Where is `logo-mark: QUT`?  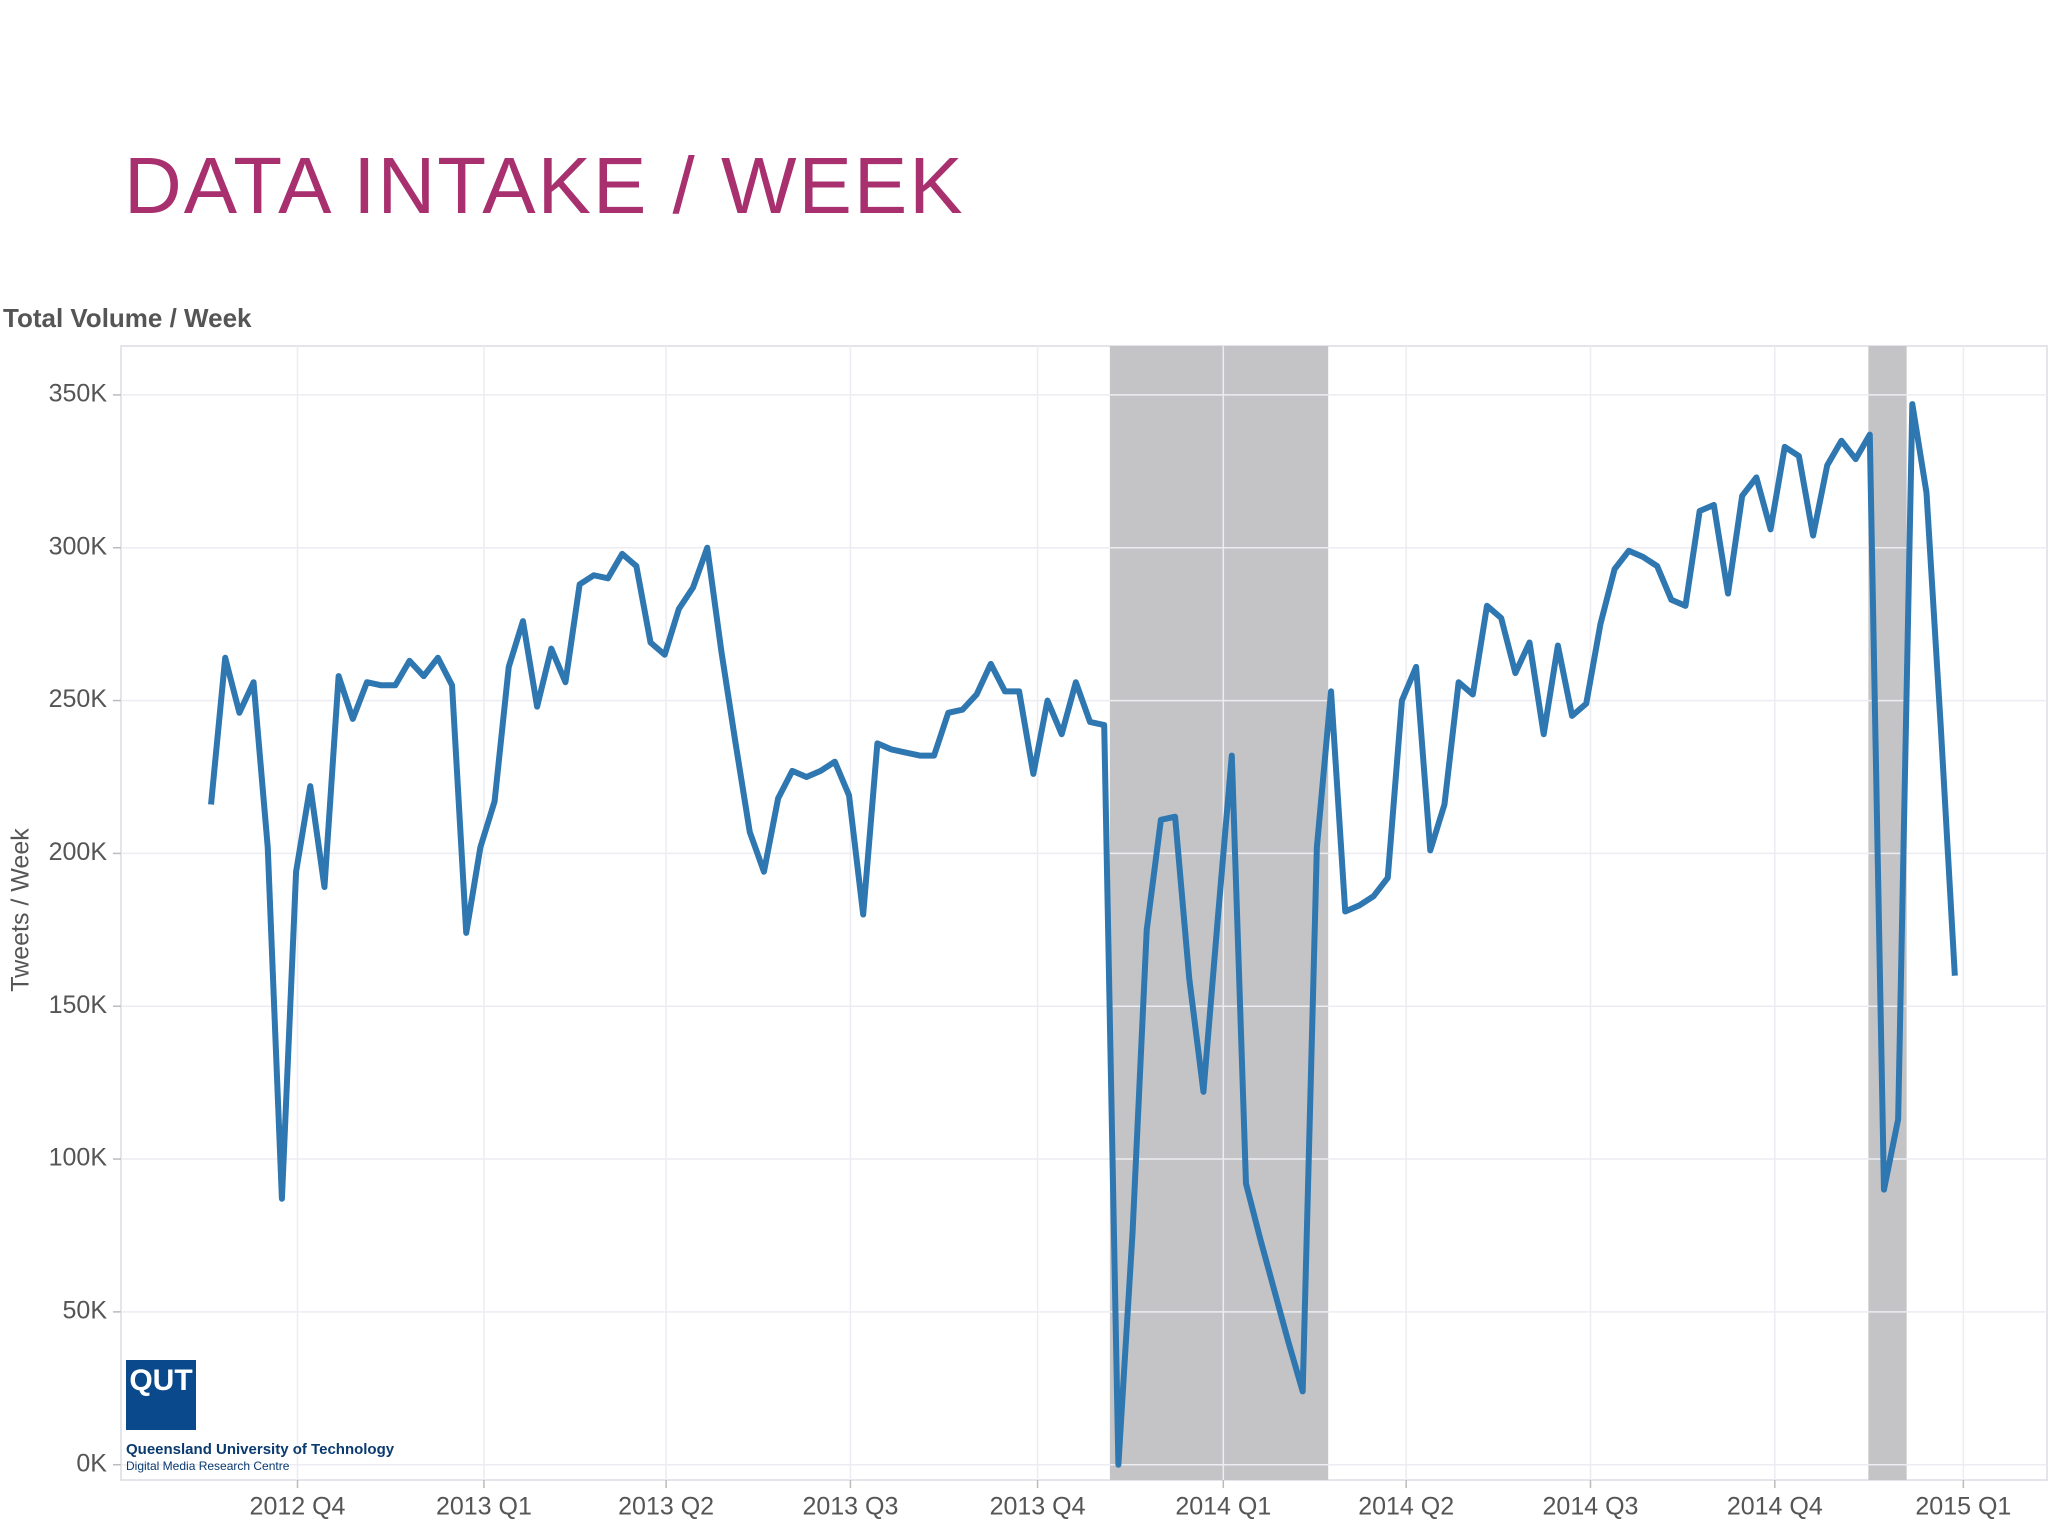
logo-mark: QUT is located at coordinates (160, 1380).